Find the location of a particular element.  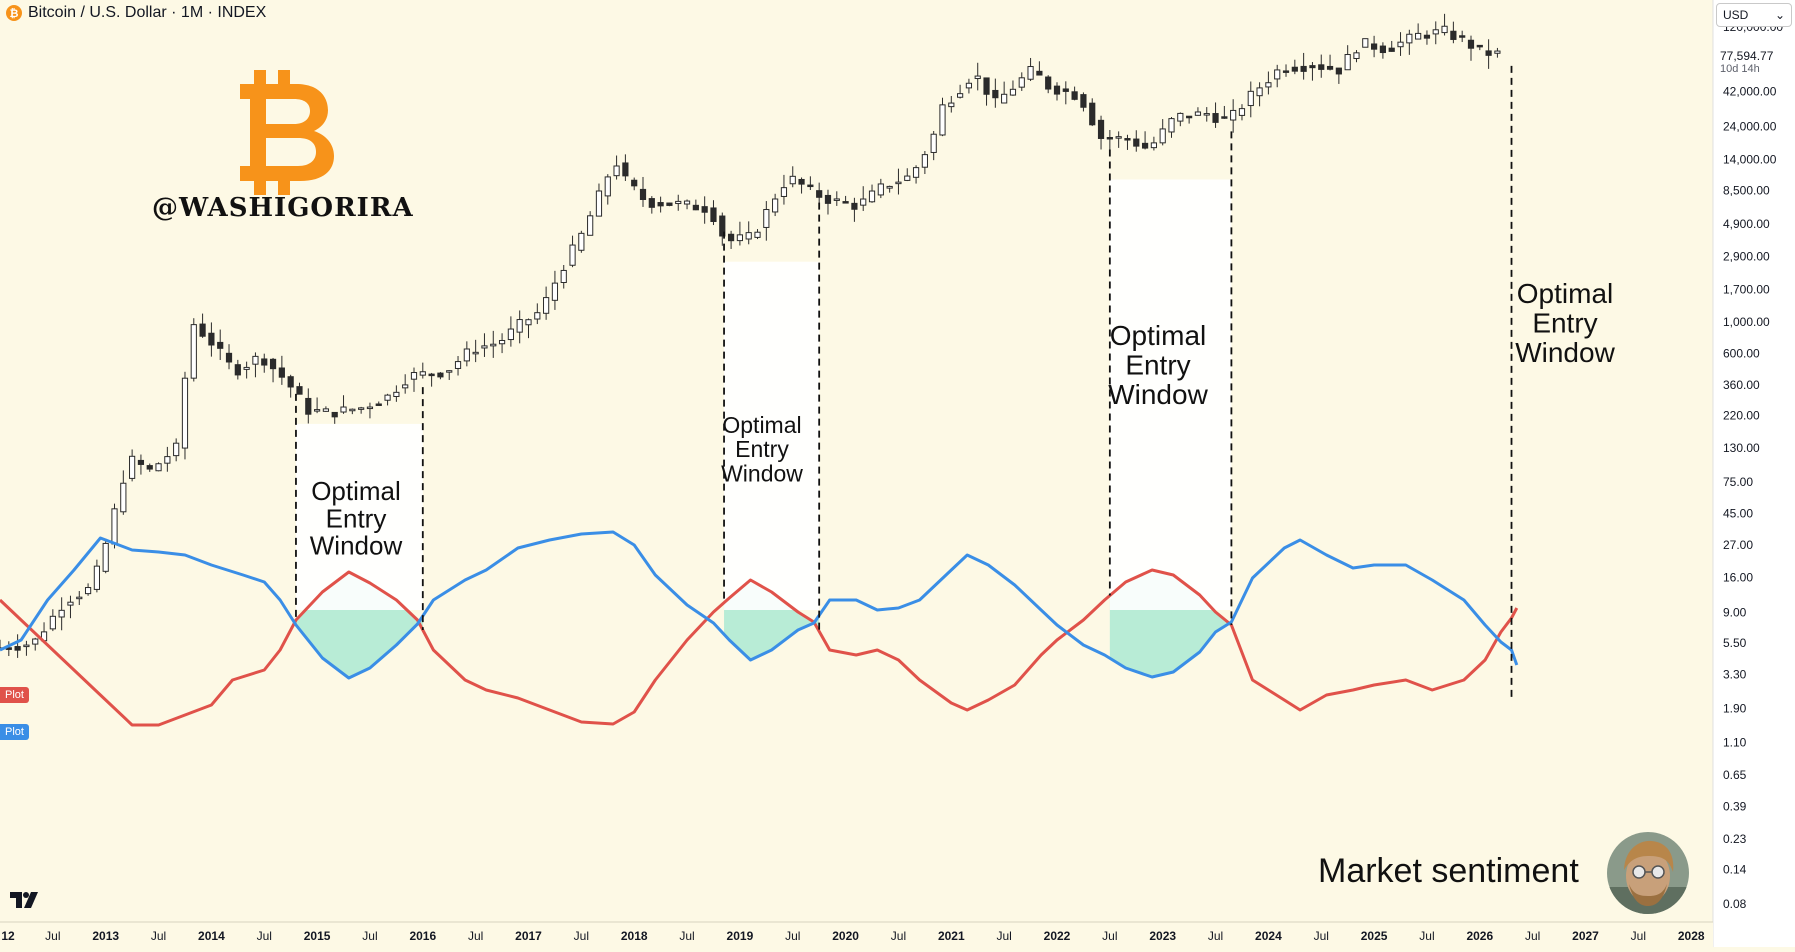

price-tick-label: 1.90 is located at coordinates (1735, 709).